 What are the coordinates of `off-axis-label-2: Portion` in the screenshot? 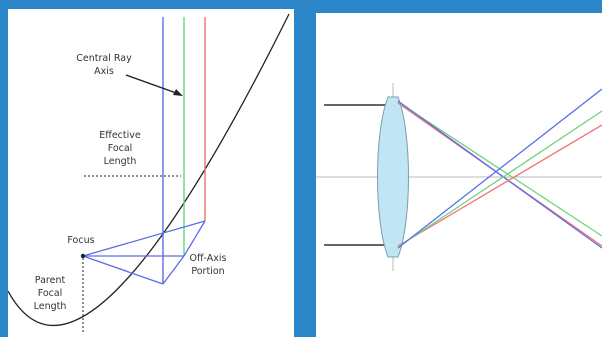 It's located at (207, 271).